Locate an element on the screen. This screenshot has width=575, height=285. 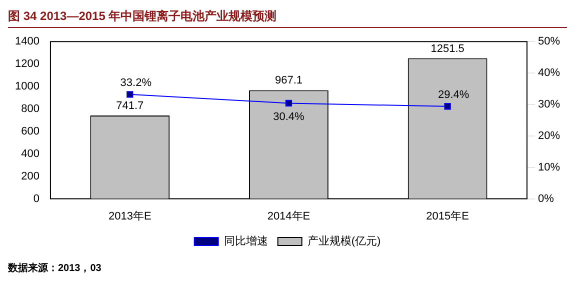
y-tick-label: 0 is located at coordinates (36, 198).